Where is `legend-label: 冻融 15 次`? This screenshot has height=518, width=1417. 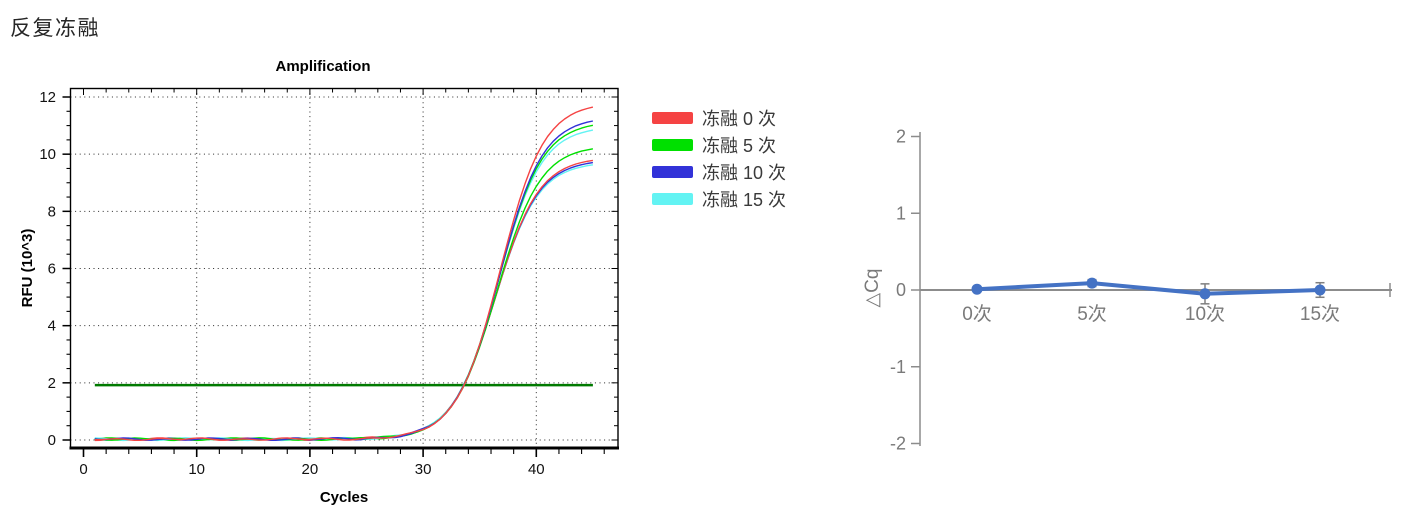
legend-label: 冻融 15 次 is located at coordinates (744, 199).